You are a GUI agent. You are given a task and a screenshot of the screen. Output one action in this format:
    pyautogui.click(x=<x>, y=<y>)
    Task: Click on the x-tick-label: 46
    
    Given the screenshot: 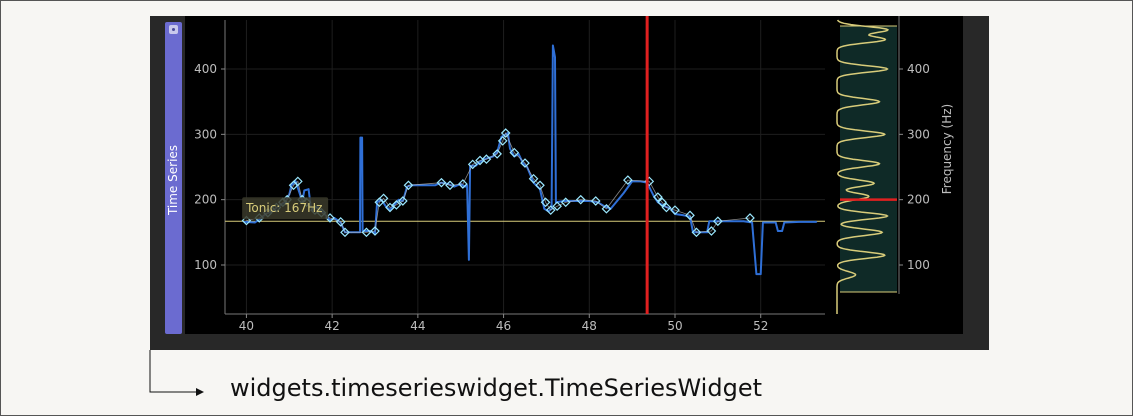 What is the action you would take?
    pyautogui.click(x=503, y=326)
    